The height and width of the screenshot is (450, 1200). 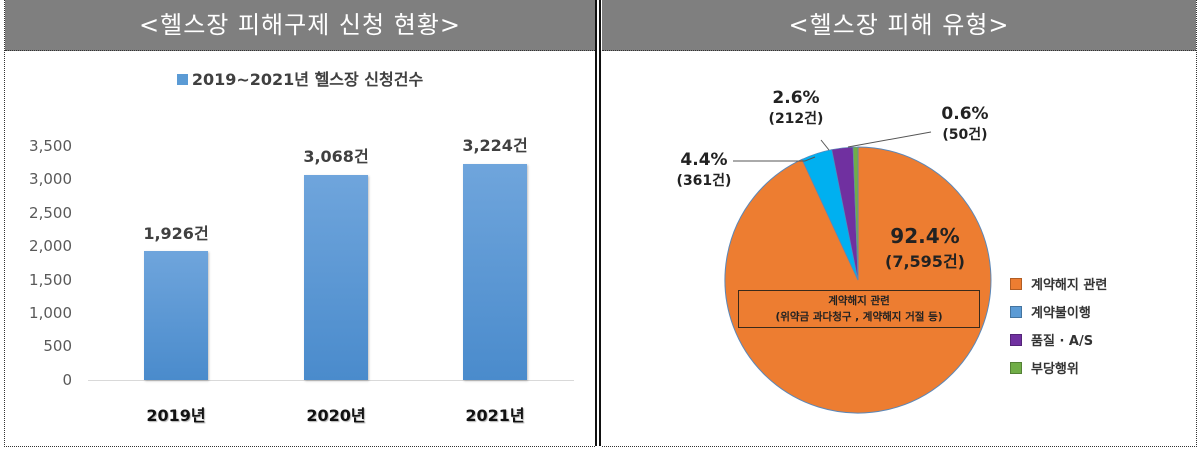 What do you see at coordinates (67, 380) in the screenshot?
I see `y-tick: 0` at bounding box center [67, 380].